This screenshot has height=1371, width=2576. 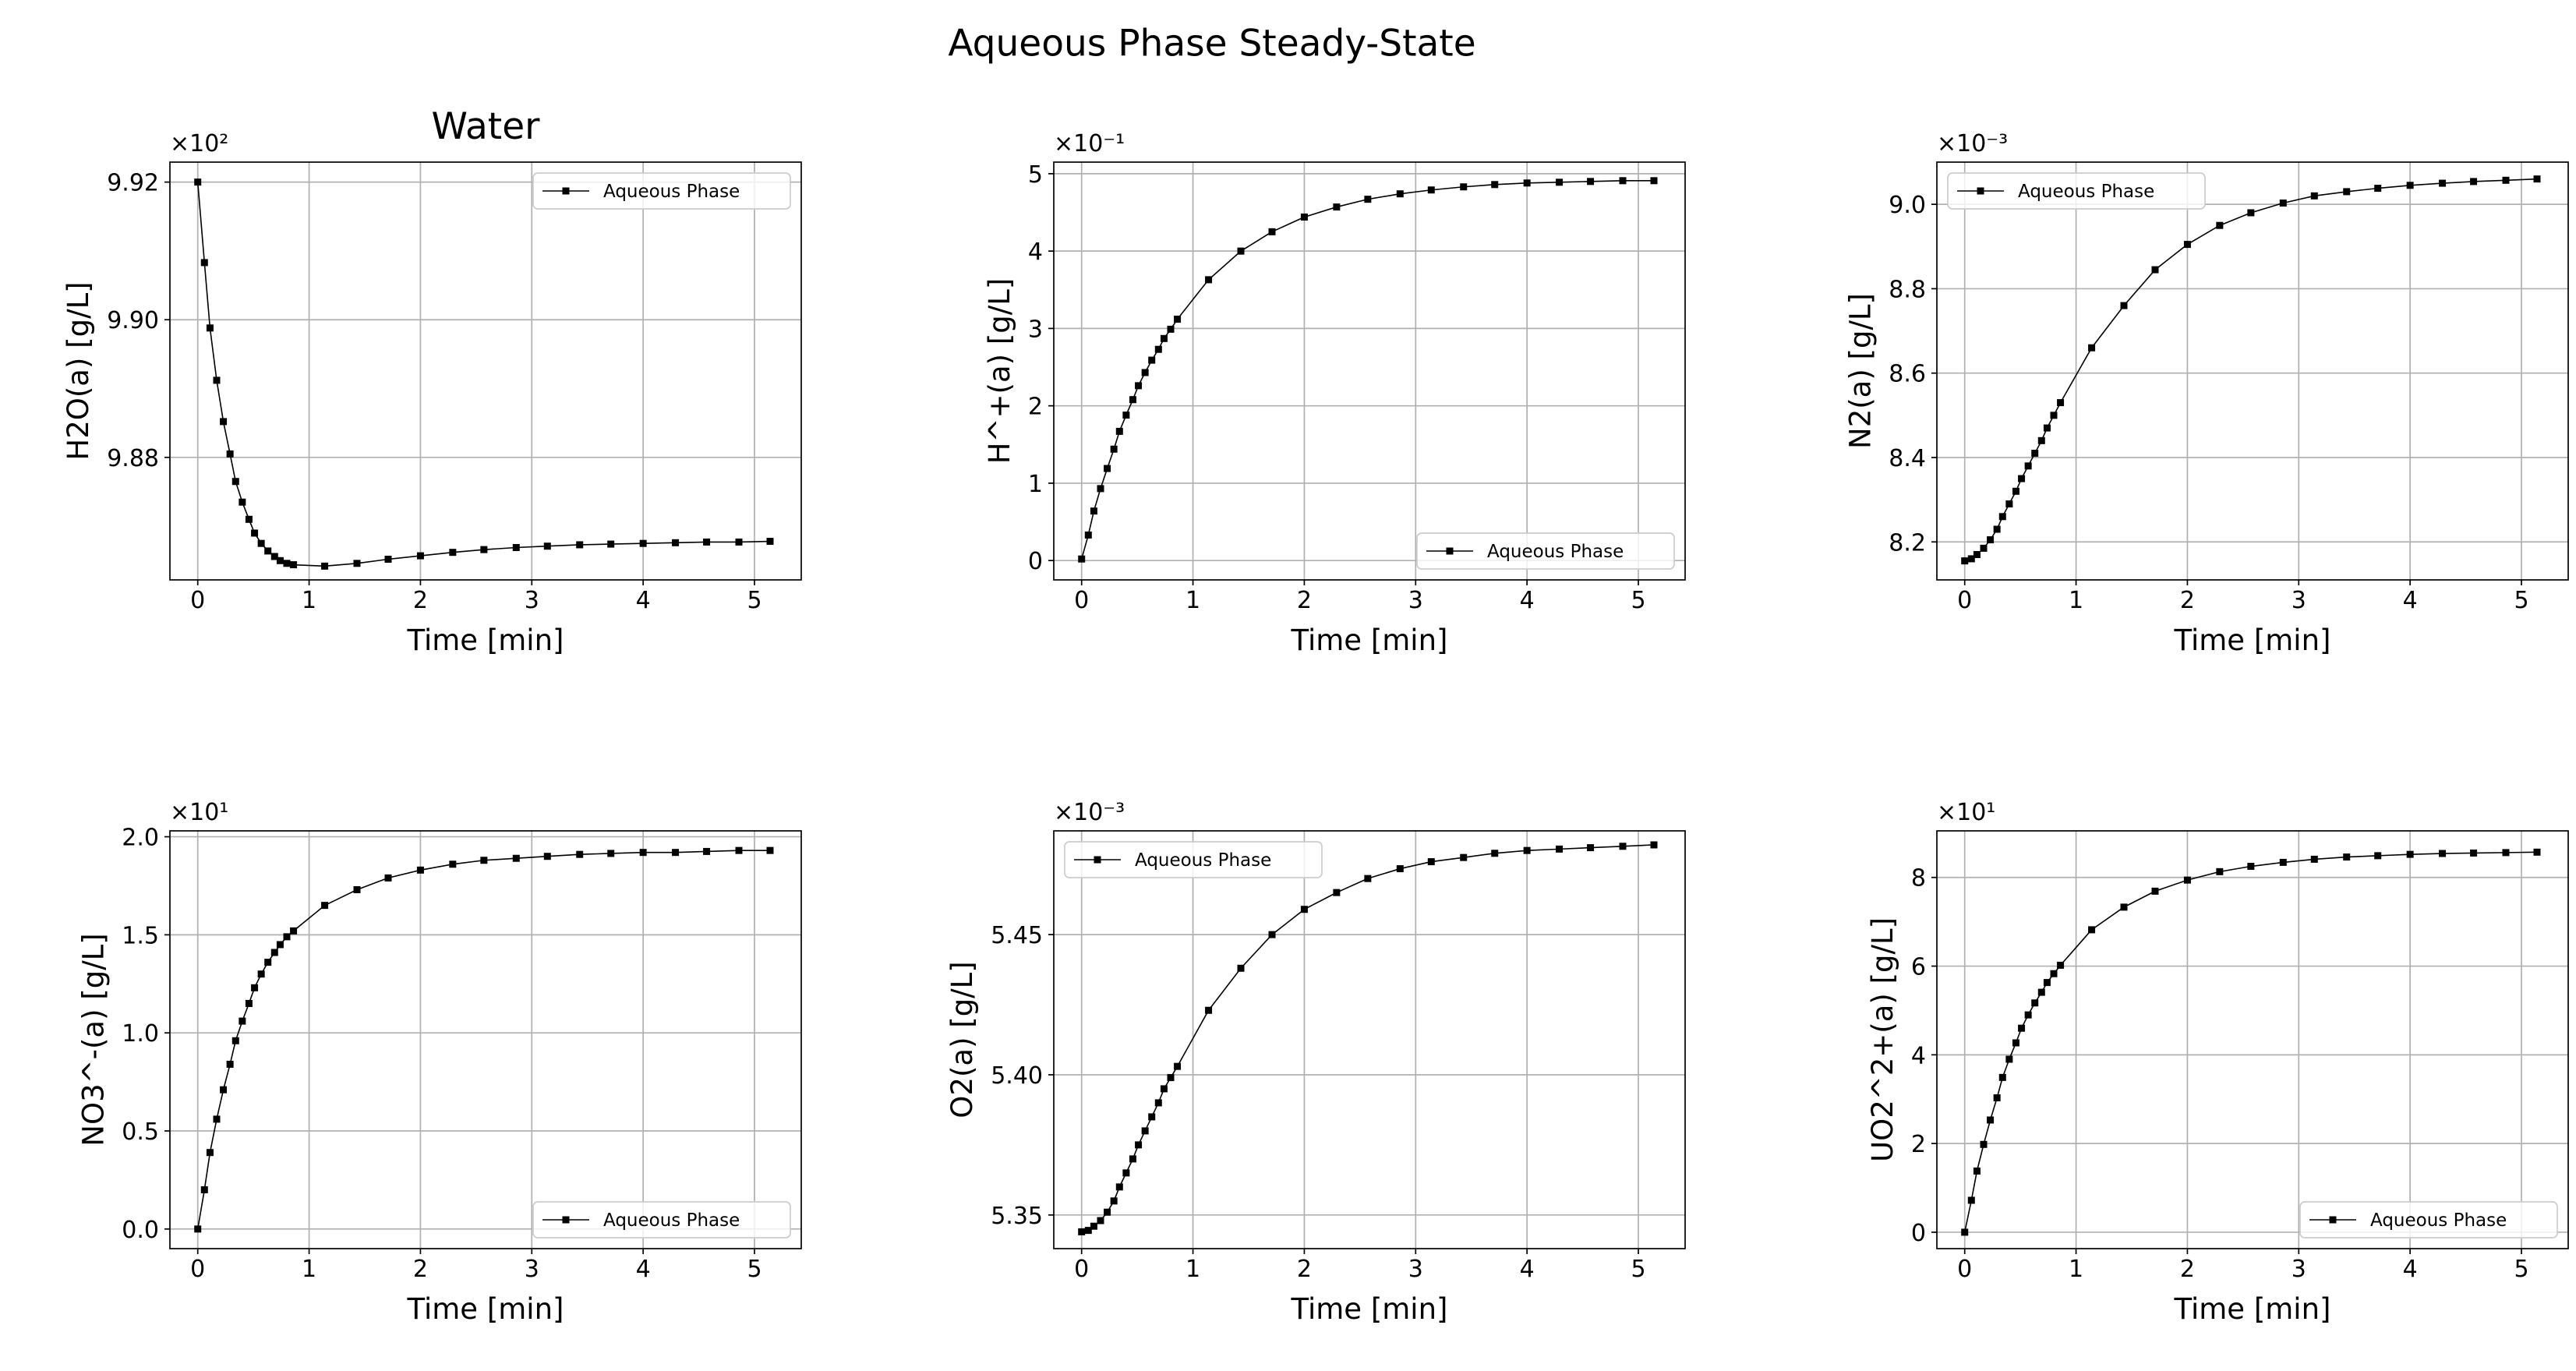 I want to click on y-tick-label: 5, so click(x=1035, y=175).